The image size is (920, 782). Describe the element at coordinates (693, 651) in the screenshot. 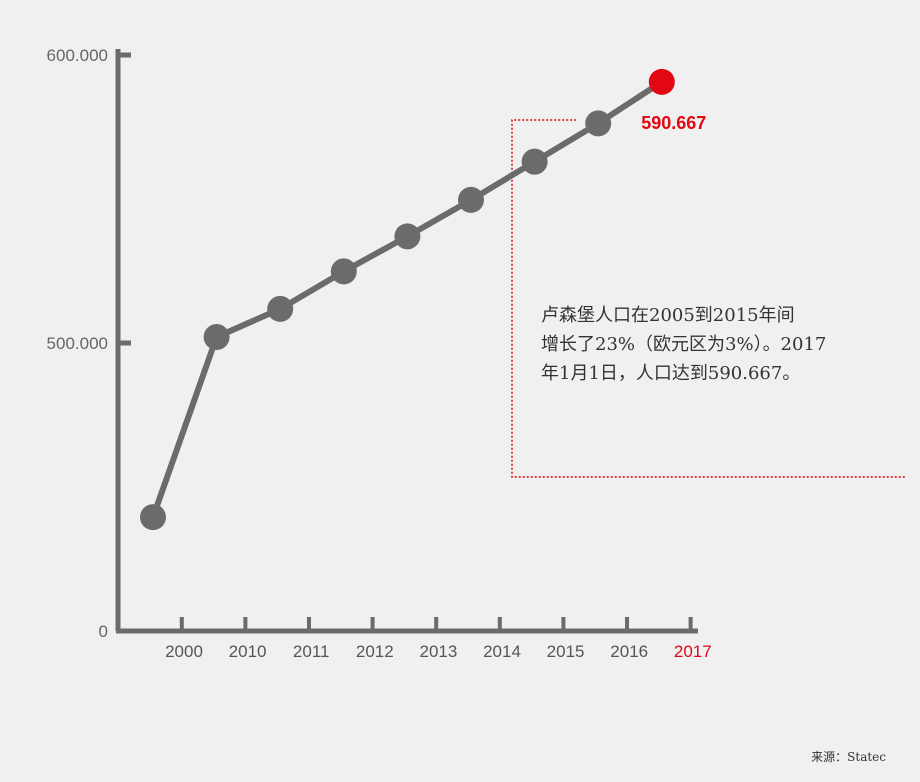

I see `x-tick-label: 2017` at that location.